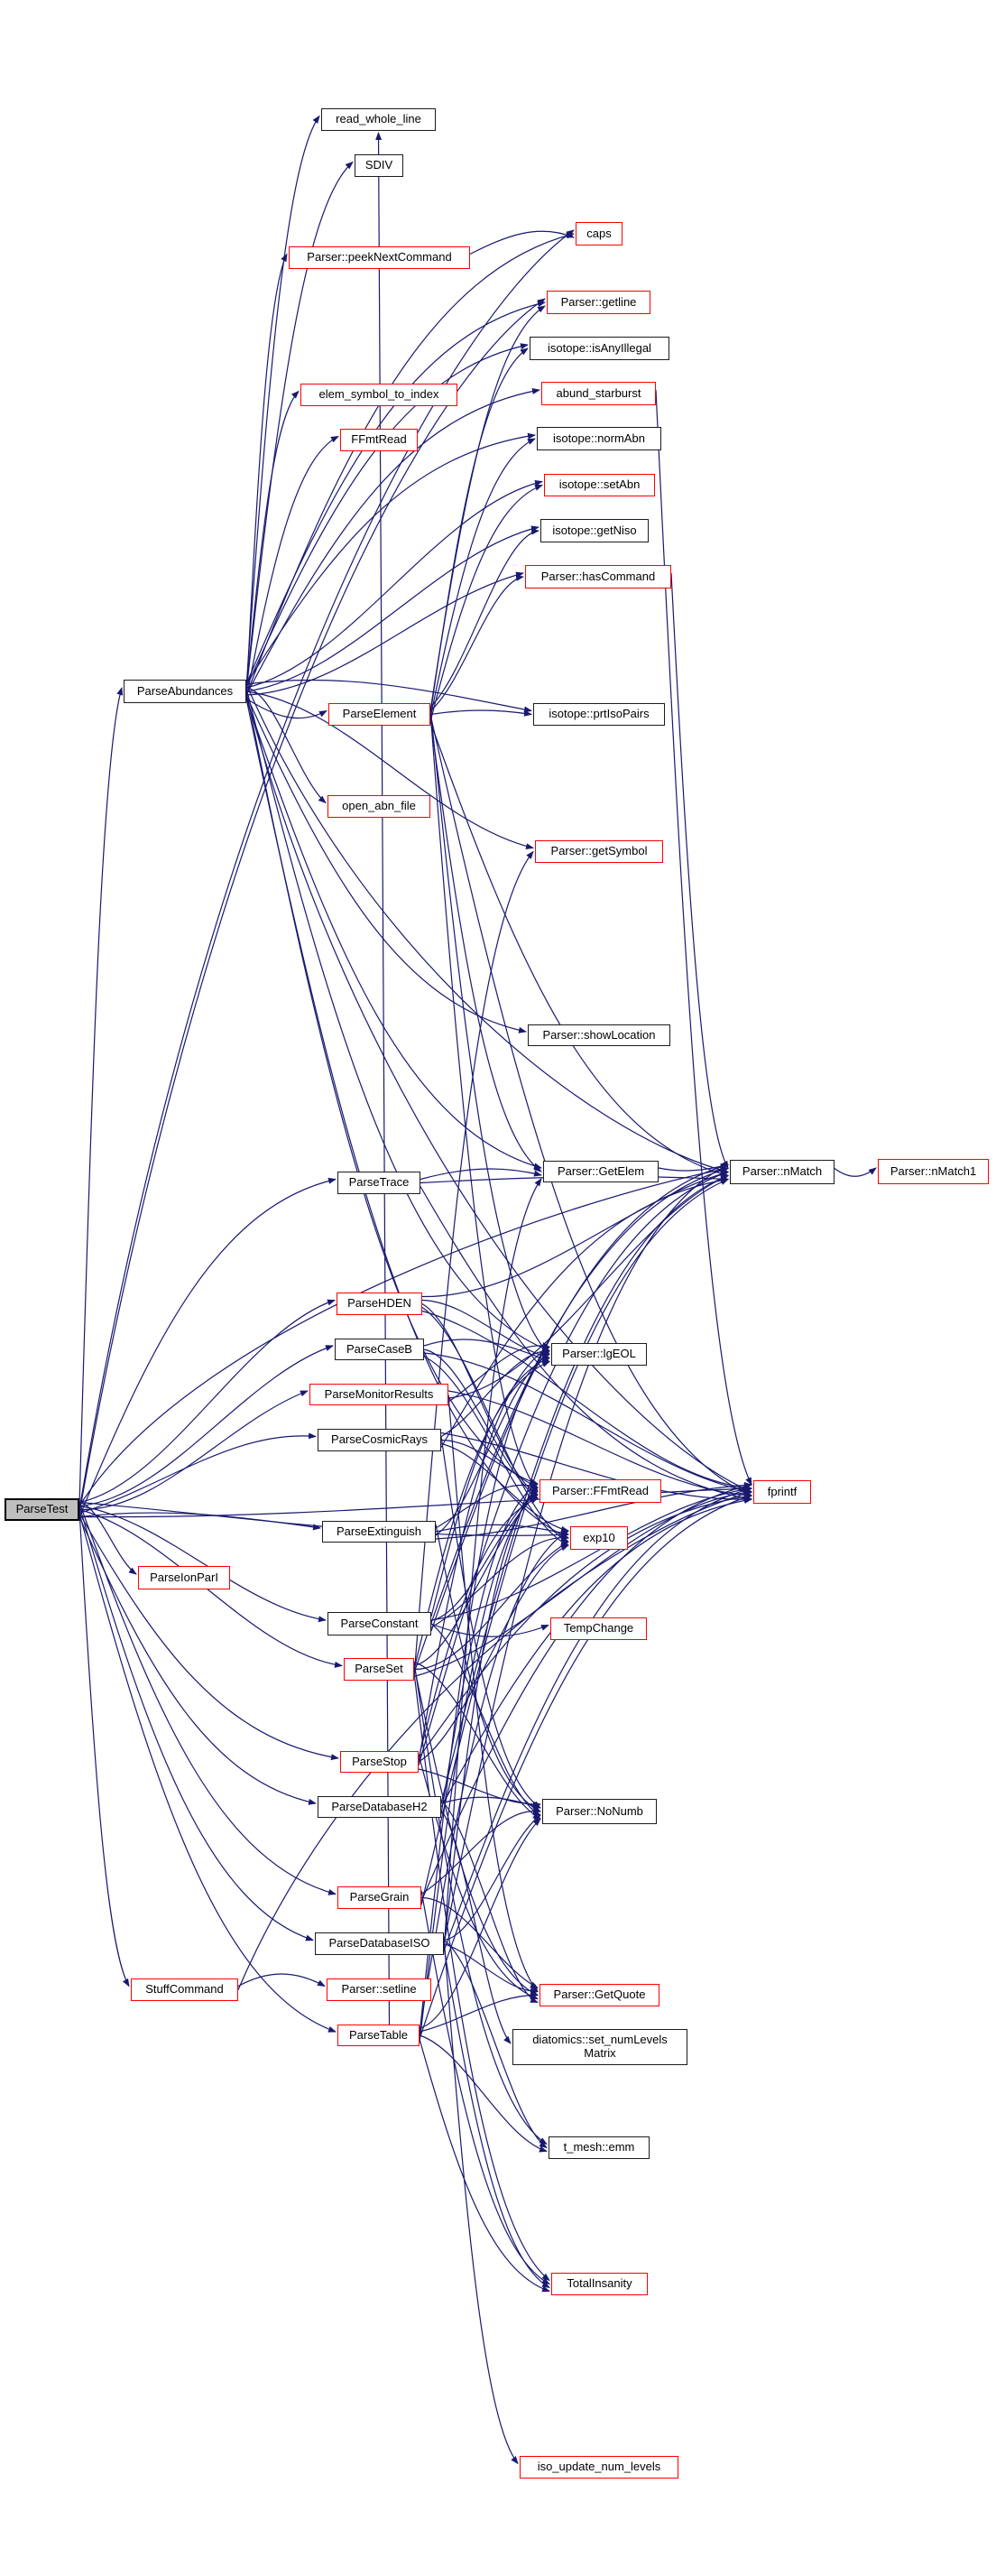 This screenshot has width=996, height=2576. What do you see at coordinates (185, 692) in the screenshot?
I see `graph-node-pabund: ParseAbundances` at bounding box center [185, 692].